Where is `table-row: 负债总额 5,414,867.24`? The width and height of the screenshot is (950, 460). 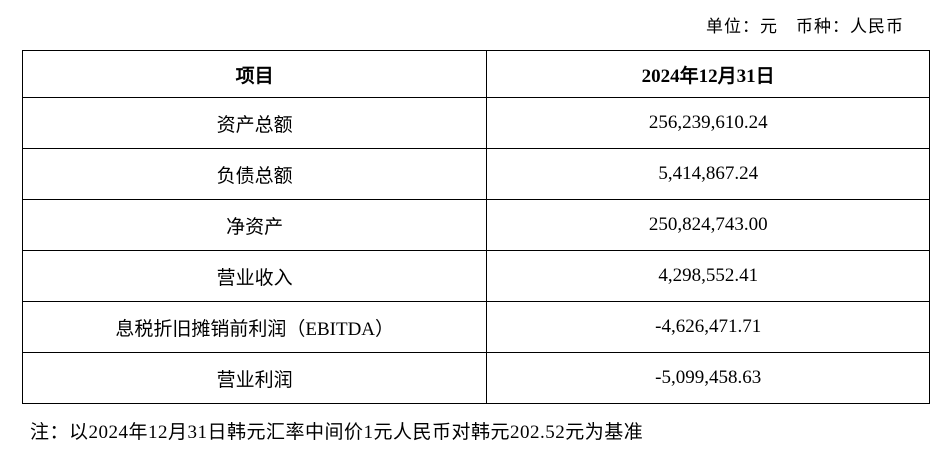 table-row: 负债总额 5,414,867.24 is located at coordinates (475, 174).